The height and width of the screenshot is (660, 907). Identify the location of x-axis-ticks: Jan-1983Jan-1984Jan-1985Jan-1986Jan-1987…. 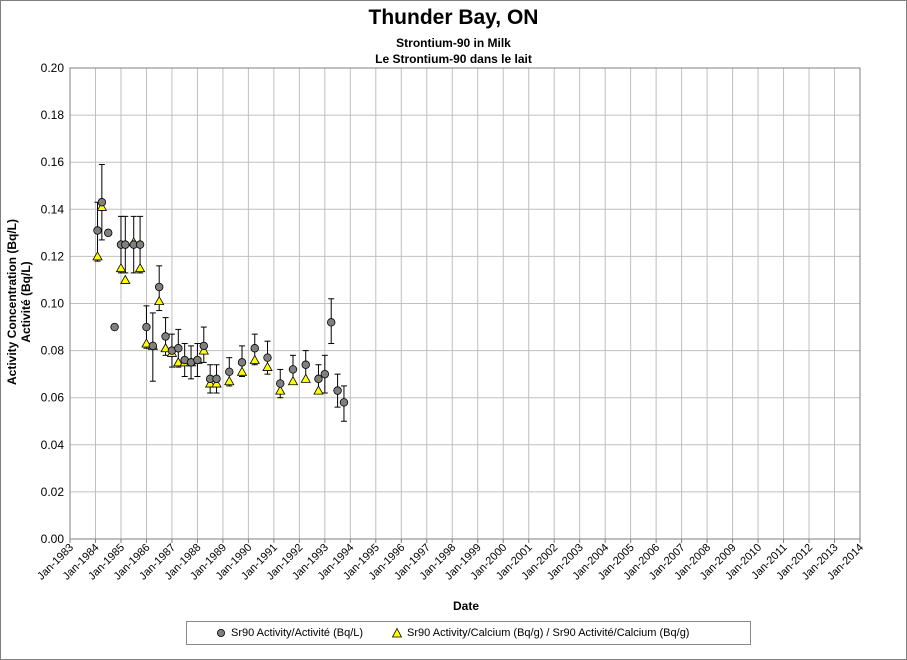
(450, 561).